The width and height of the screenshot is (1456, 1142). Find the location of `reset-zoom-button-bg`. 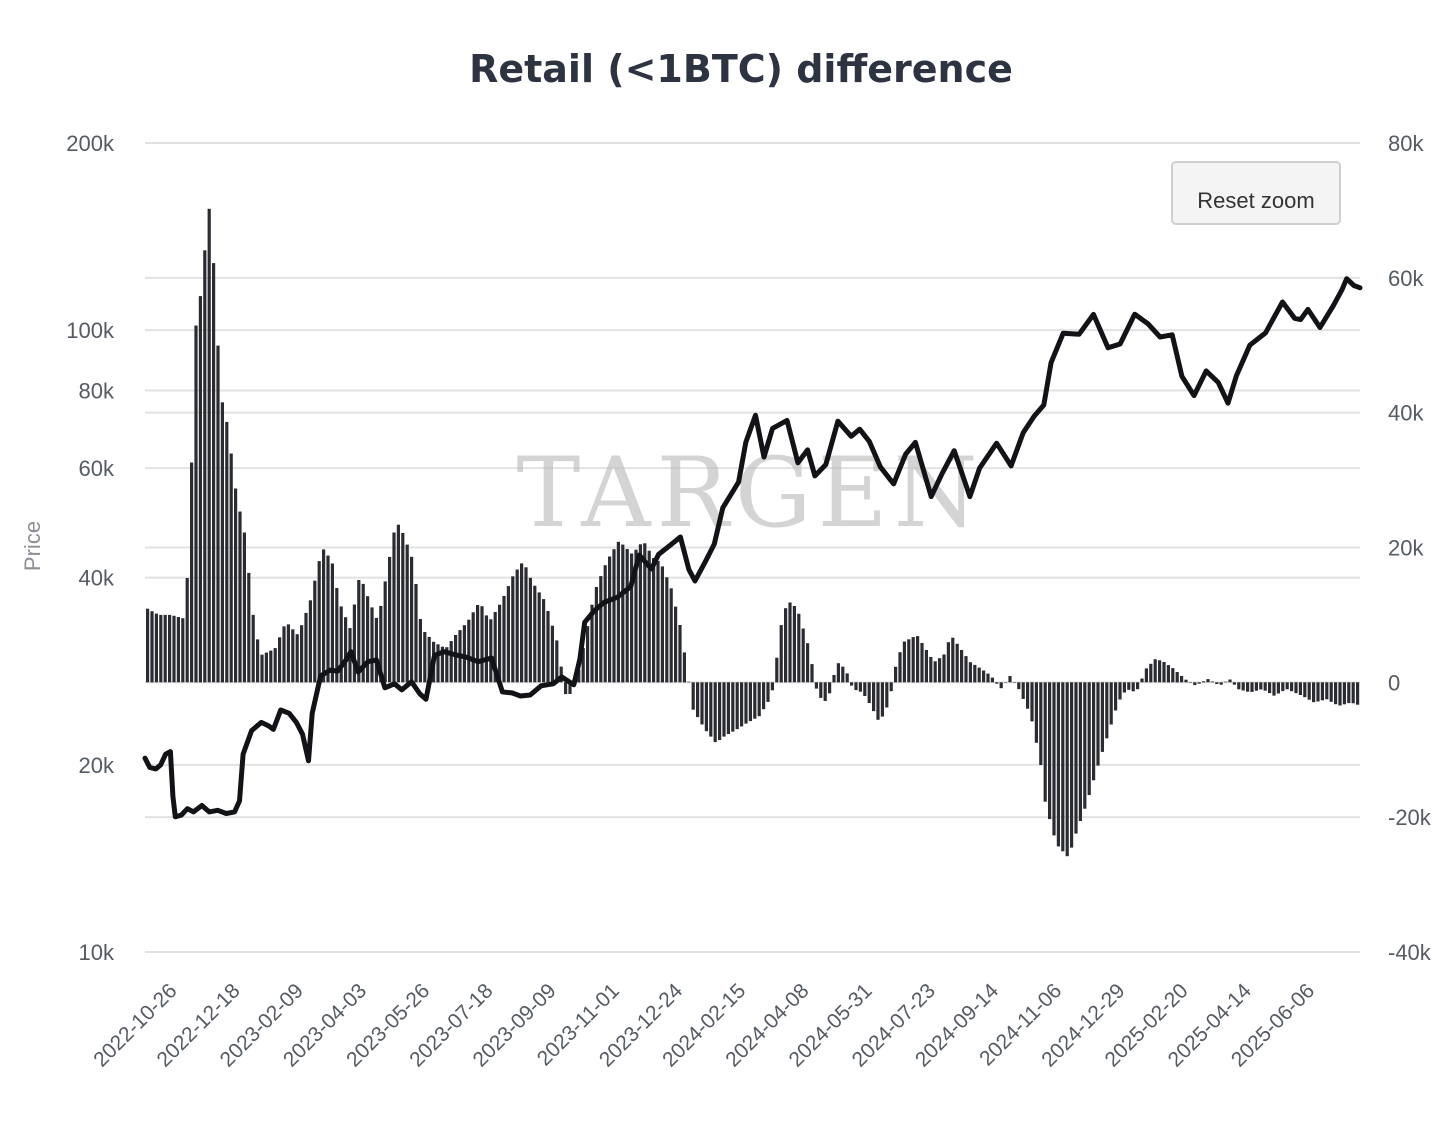

reset-zoom-button-bg is located at coordinates (1256, 193).